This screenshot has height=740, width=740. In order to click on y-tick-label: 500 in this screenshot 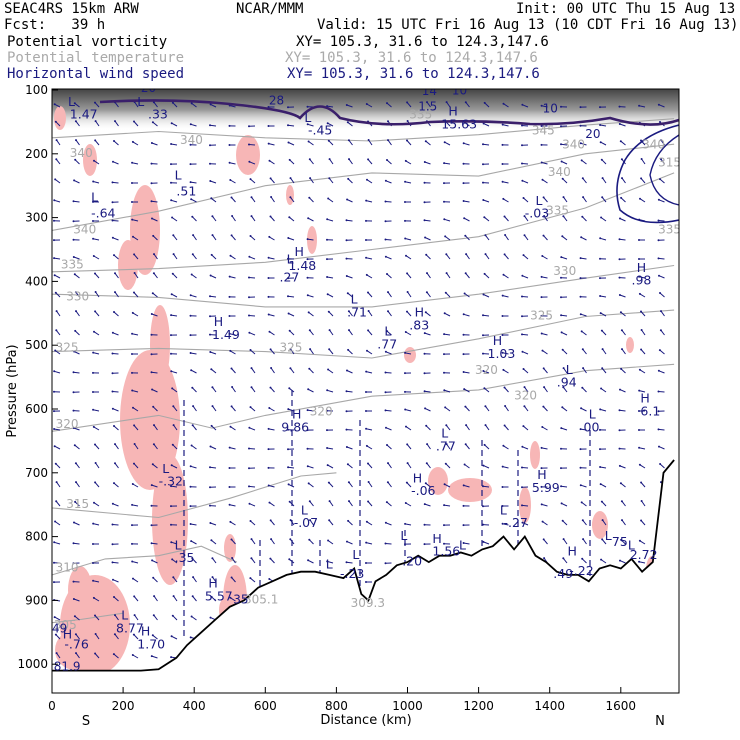, I will do `click(36, 345)`.